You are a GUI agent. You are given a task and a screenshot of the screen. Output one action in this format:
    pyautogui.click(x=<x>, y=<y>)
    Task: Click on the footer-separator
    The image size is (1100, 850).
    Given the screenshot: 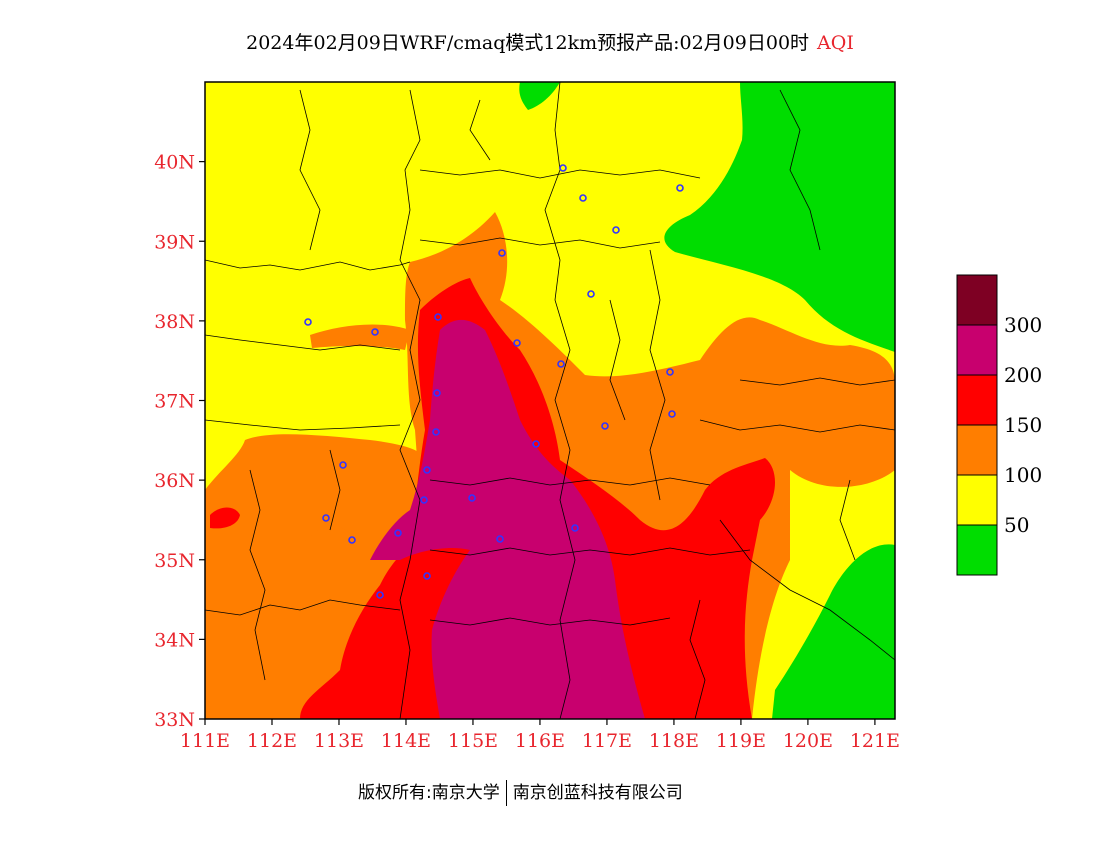 What is the action you would take?
    pyautogui.click(x=506, y=793)
    